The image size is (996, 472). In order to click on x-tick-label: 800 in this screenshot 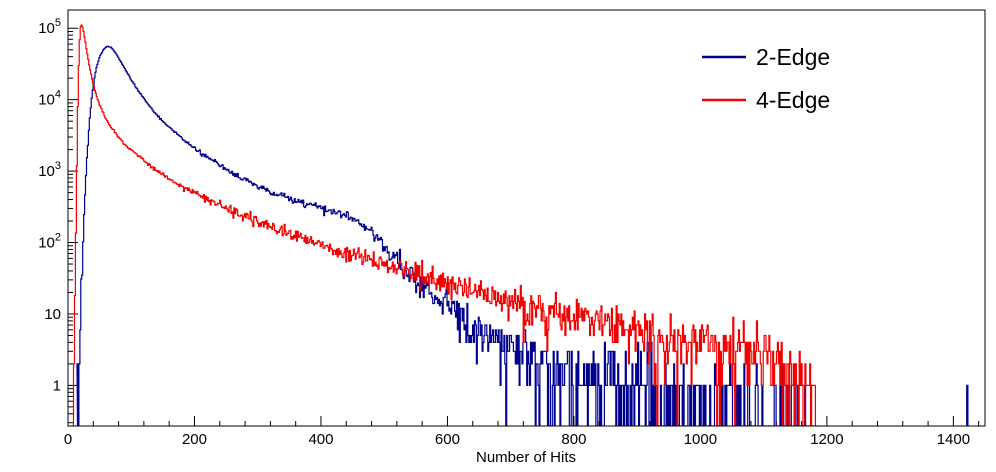, I will do `click(573, 439)`.